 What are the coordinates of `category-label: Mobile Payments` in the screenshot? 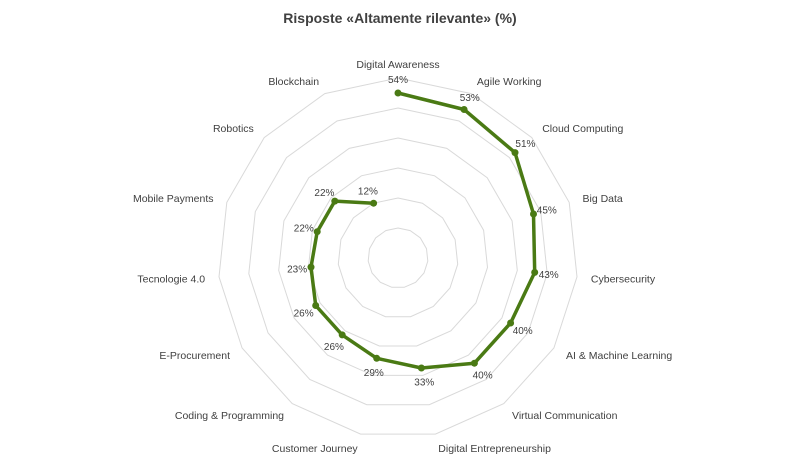 It's located at (173, 199).